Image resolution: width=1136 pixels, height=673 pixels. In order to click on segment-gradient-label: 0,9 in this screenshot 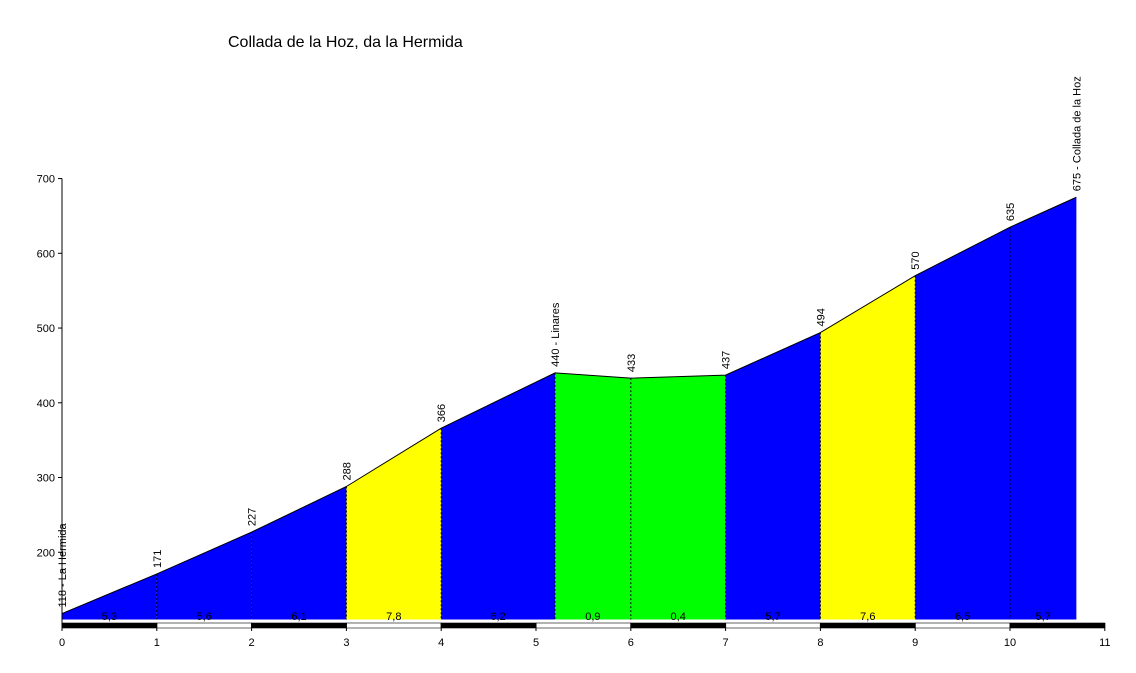, I will do `click(592, 617)`.